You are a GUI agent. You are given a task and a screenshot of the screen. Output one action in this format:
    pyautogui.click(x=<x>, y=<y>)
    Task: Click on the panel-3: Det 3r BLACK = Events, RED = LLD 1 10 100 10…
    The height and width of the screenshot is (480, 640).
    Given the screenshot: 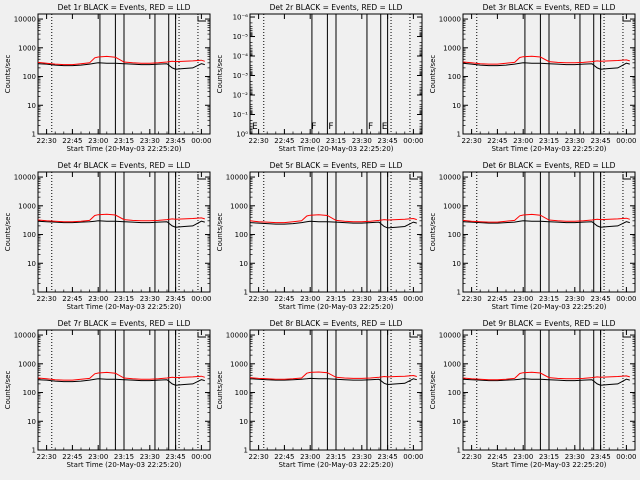 What is the action you would take?
    pyautogui.click(x=532, y=78)
    